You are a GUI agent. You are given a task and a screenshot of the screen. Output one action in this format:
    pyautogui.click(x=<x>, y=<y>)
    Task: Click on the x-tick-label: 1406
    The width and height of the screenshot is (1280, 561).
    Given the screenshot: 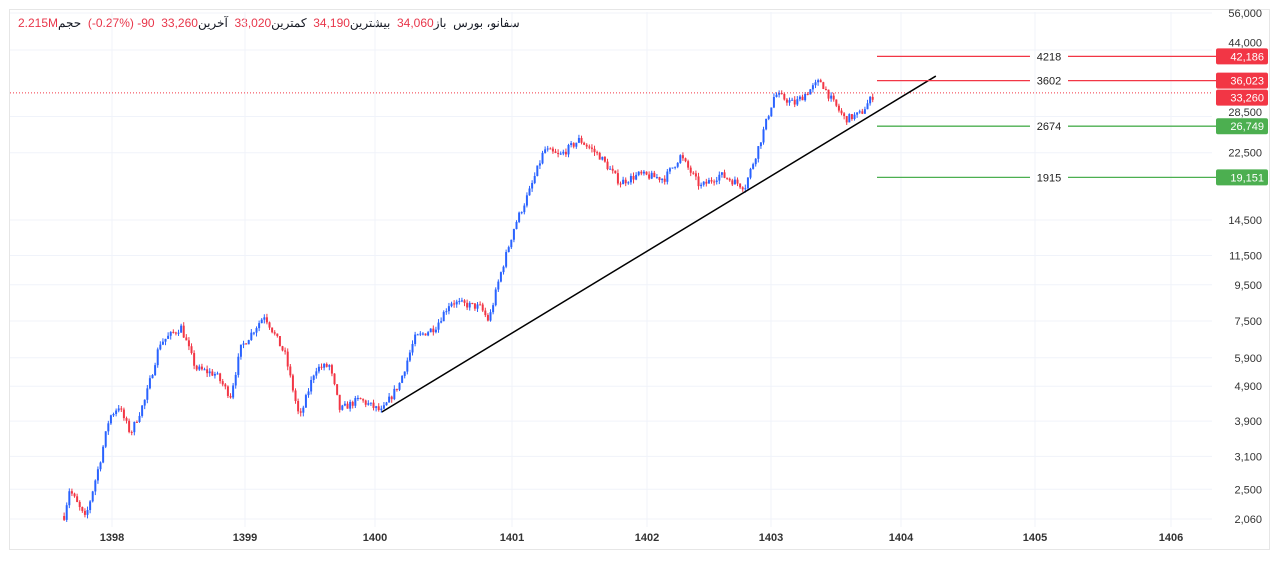 What is the action you would take?
    pyautogui.click(x=1171, y=538)
    